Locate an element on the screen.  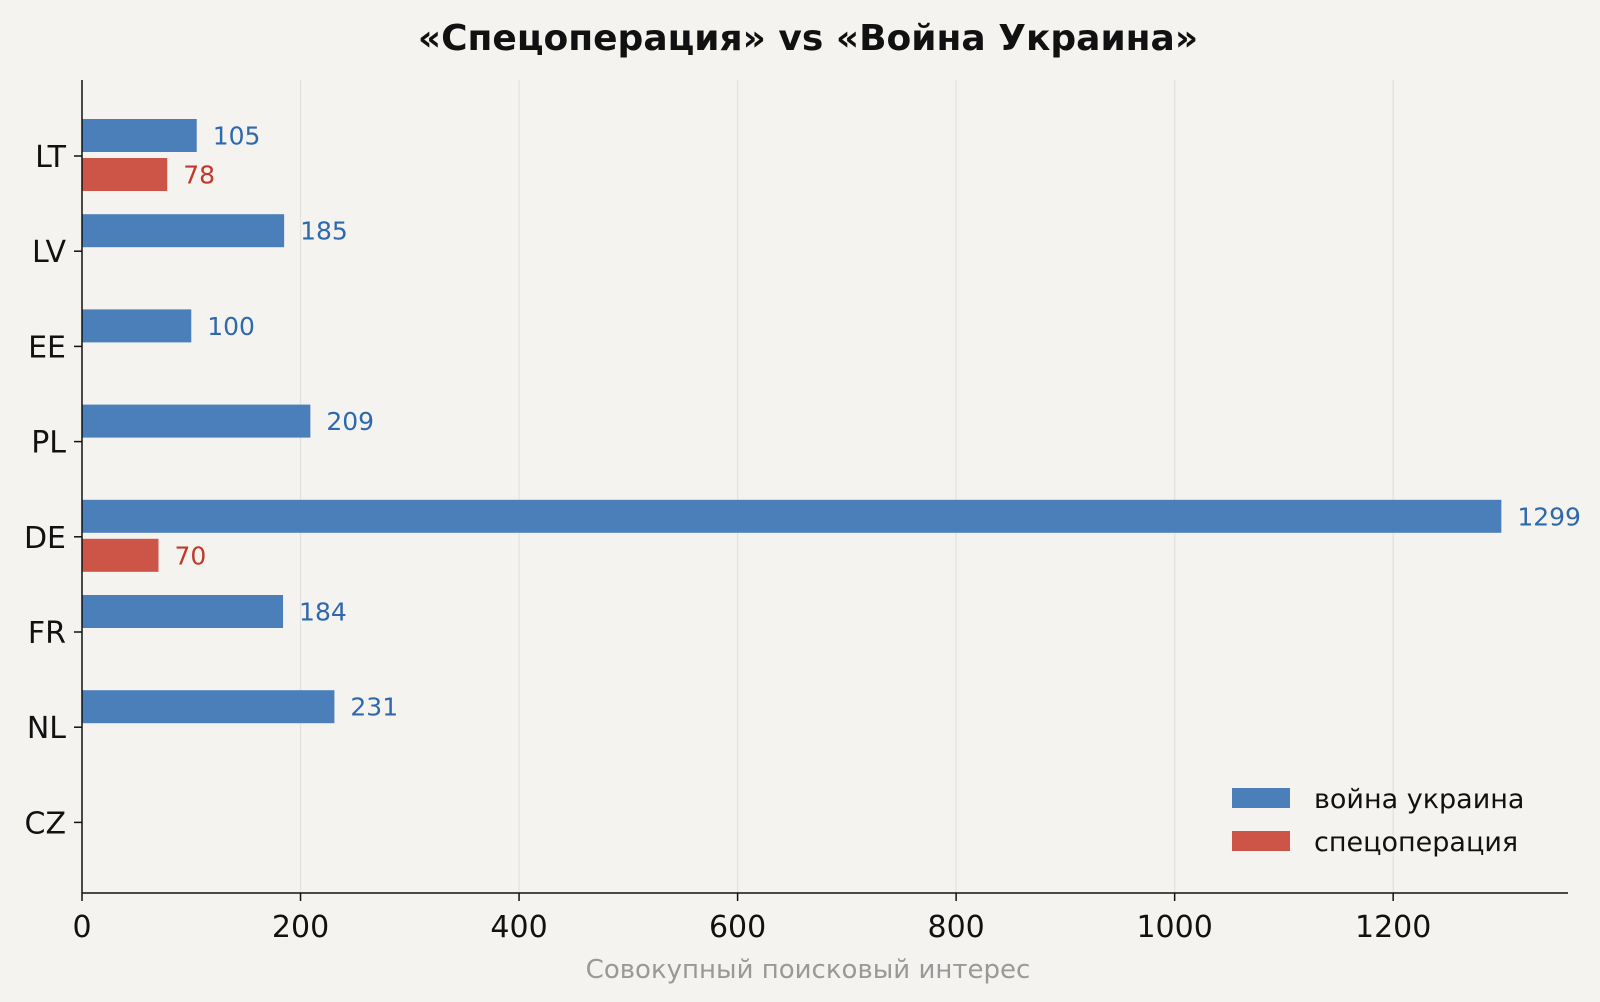
data-label: 1299 is located at coordinates (1549, 516).